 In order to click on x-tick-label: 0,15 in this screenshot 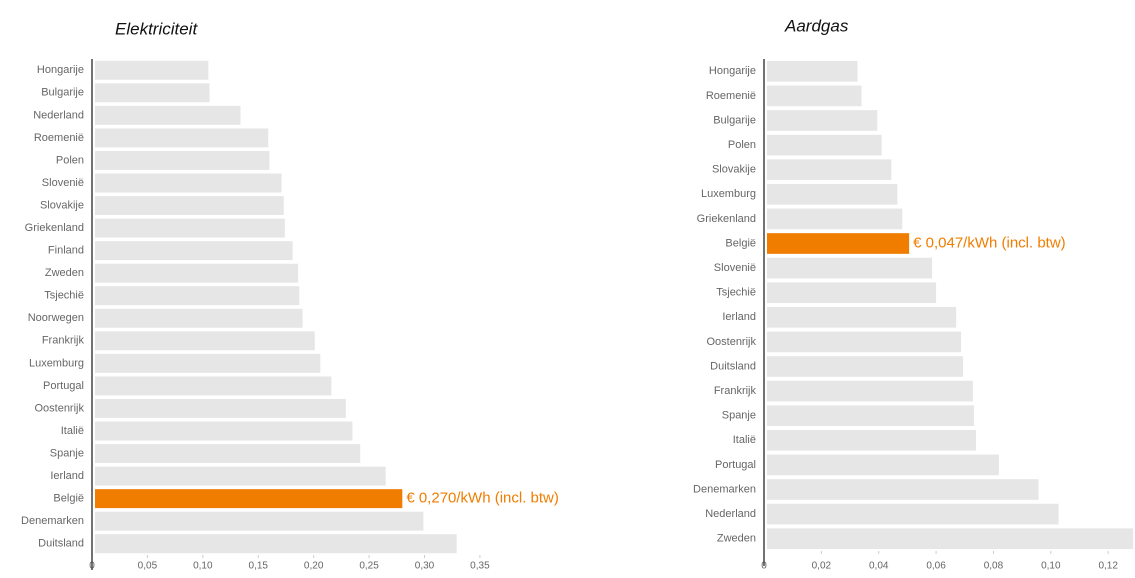, I will do `click(259, 566)`.